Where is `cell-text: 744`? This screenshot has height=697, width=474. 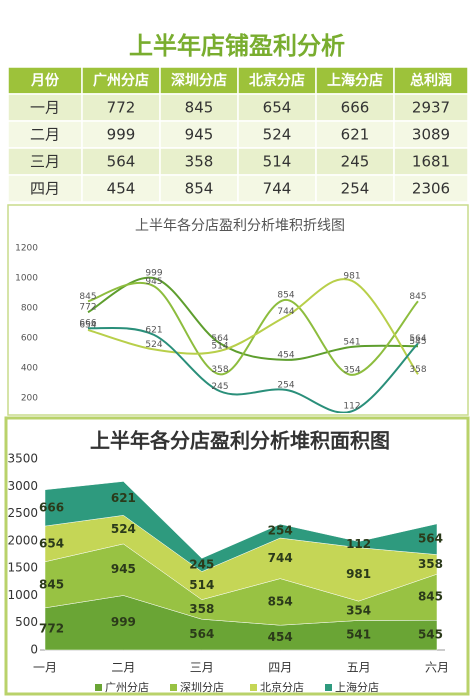 cell-text: 744 is located at coordinates (277, 189).